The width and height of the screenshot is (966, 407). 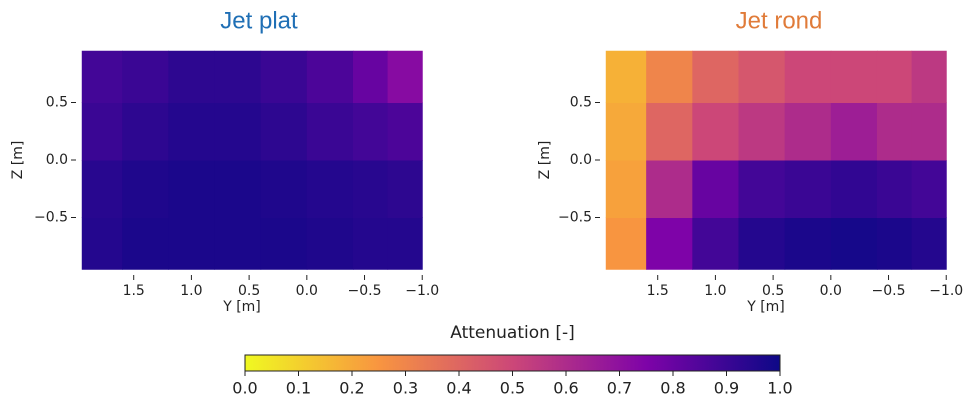 What do you see at coordinates (565, 388) in the screenshot?
I see `colorbar-tick-label: 0.6` at bounding box center [565, 388].